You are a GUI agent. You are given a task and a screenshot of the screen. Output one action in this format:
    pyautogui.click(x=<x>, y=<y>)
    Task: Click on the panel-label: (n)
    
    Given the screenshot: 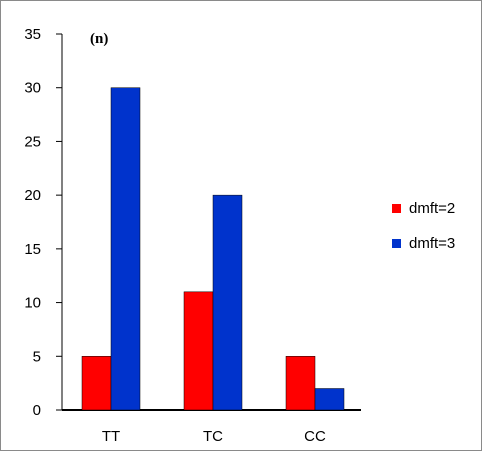 What is the action you would take?
    pyautogui.click(x=99, y=39)
    